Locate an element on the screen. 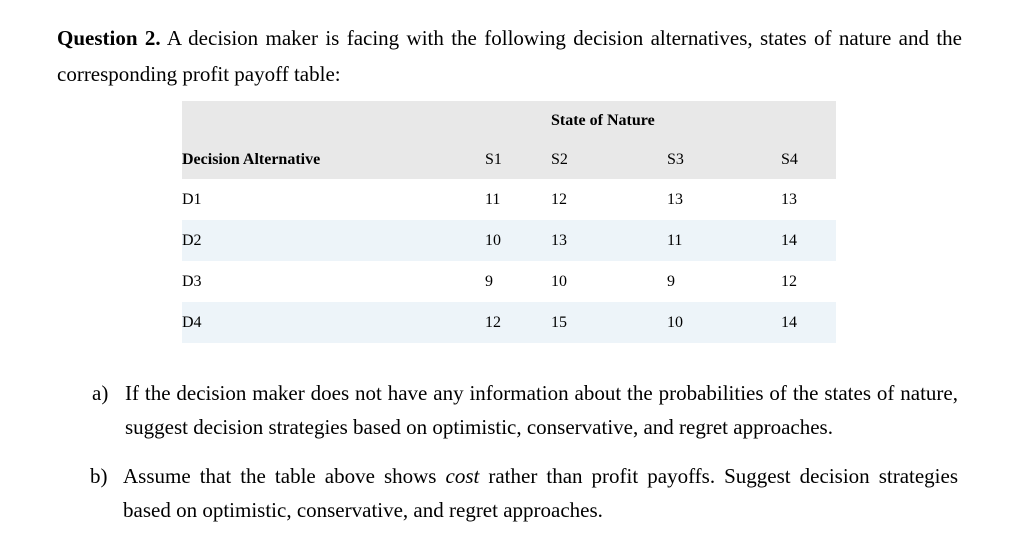 The width and height of the screenshot is (1024, 556). question-number-label: Question 2. is located at coordinates (109, 38).